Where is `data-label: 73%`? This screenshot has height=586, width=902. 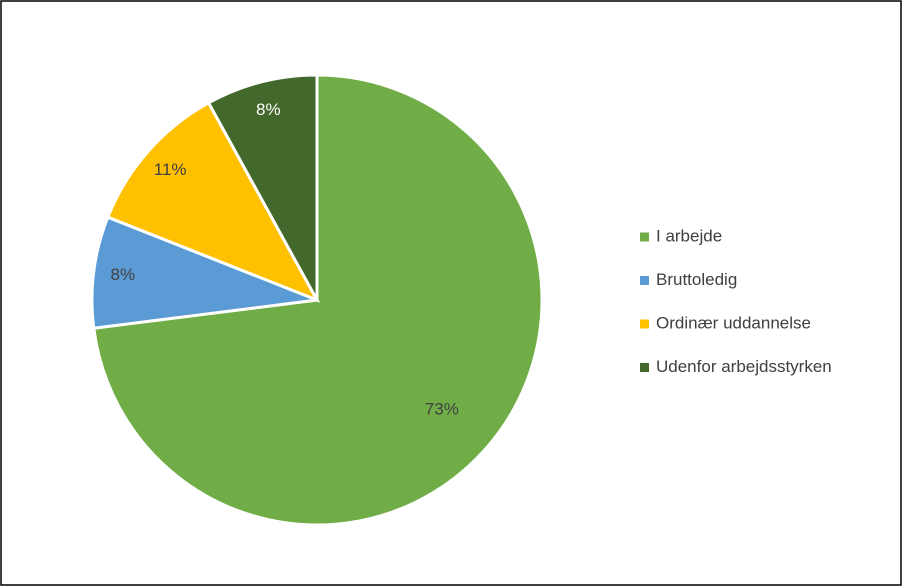 data-label: 73% is located at coordinates (442, 409).